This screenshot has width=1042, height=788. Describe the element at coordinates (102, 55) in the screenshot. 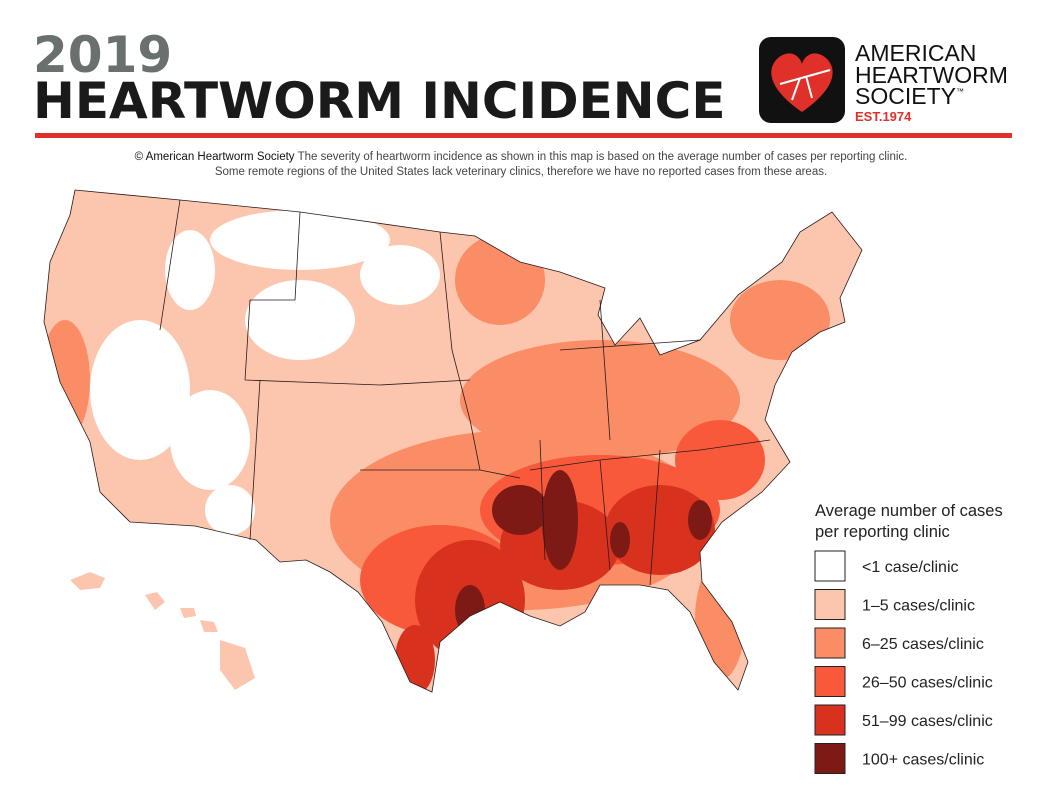

I see `title-year: 2019` at that location.